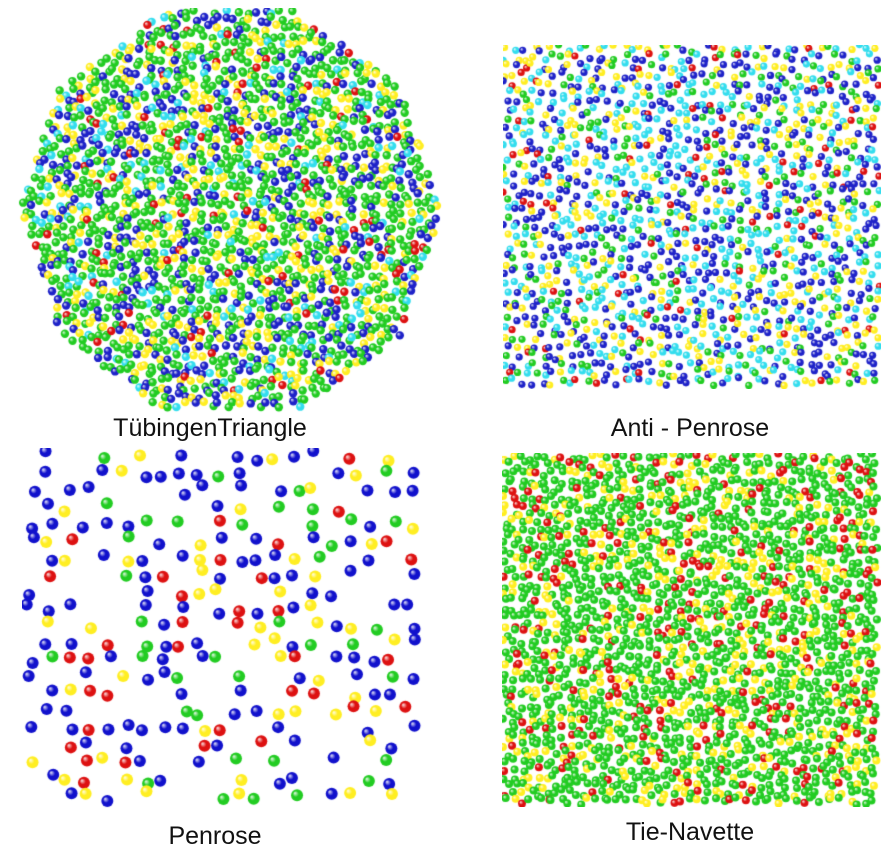  Describe the element at coordinates (690, 428) in the screenshot. I see `anti-penrose-caption: Anti - Penrose` at that location.